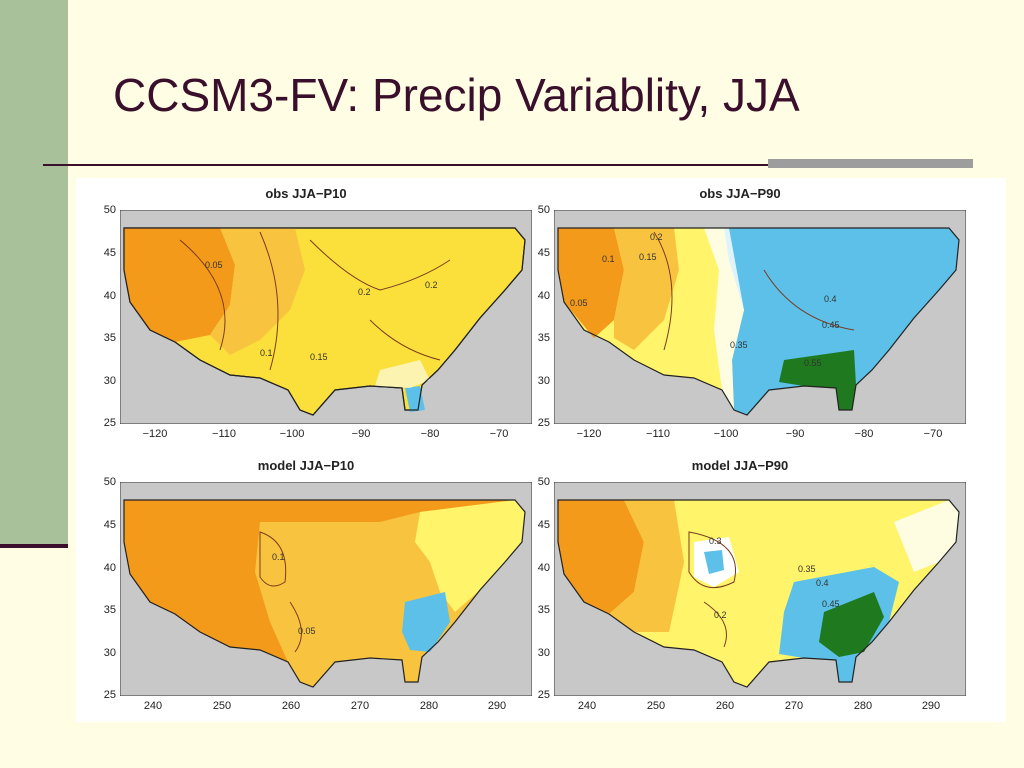 This screenshot has height=768, width=1024. What do you see at coordinates (456, 95) in the screenshot?
I see `slide-title: CCSM3-FV: Precip Variablity, JJA` at bounding box center [456, 95].